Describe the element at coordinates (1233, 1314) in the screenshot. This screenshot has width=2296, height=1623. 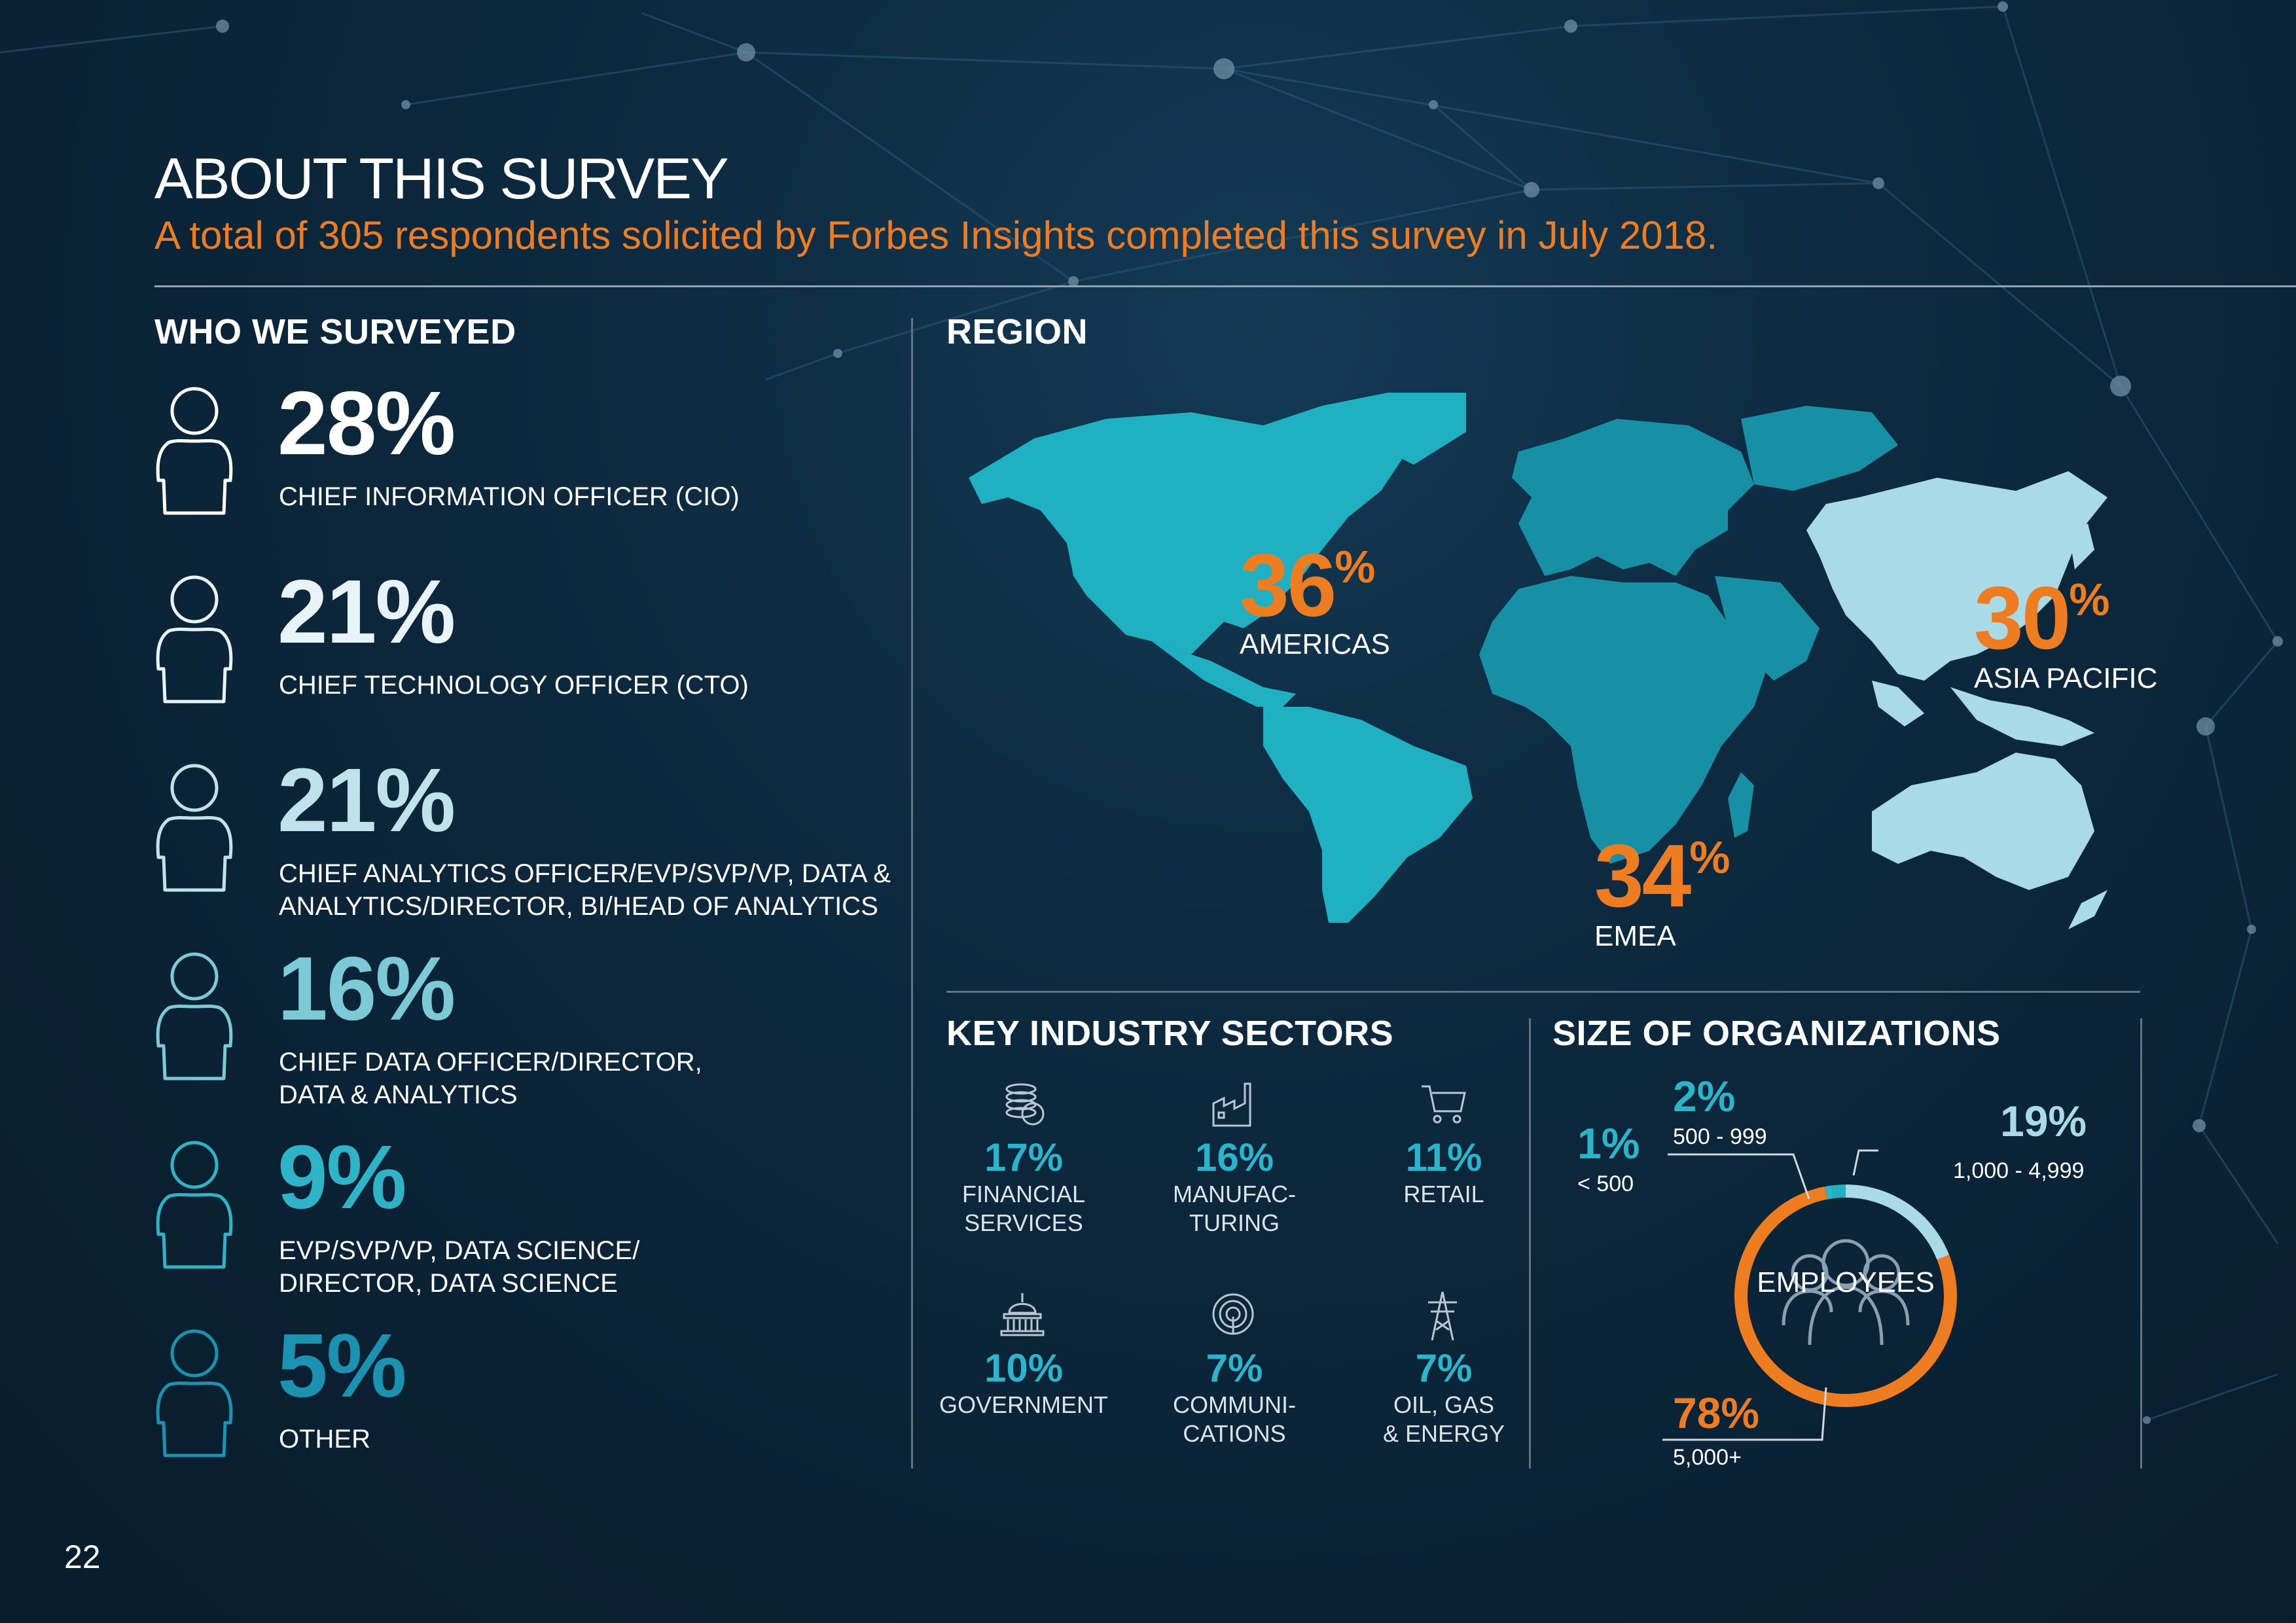
I see `broadcast-icon` at that location.